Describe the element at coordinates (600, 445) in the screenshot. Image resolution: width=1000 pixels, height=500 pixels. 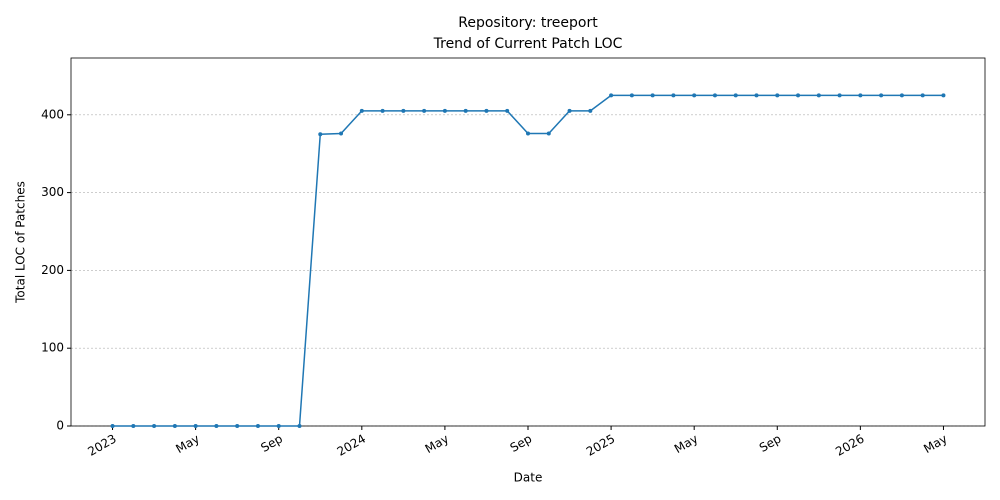
I see `x-tick-label: 2025` at that location.